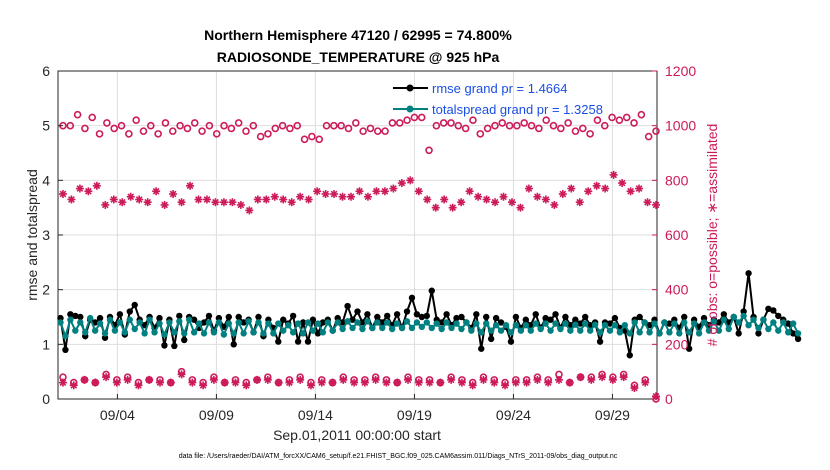 The width and height of the screenshot is (830, 470). I want to click on x-tick-label: 09/14, so click(315, 415).